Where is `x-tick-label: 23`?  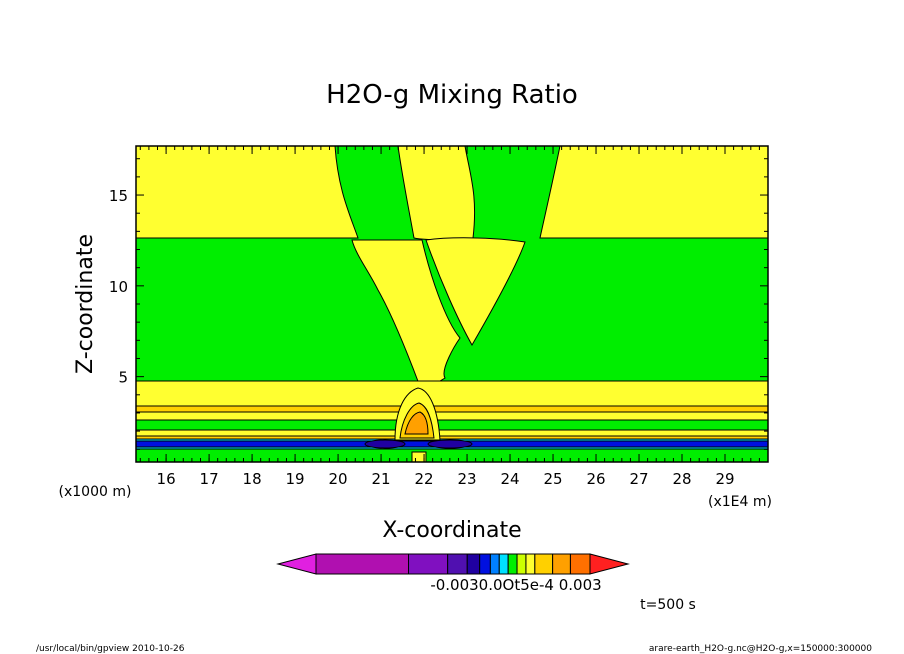 x-tick-label: 23 is located at coordinates (467, 479).